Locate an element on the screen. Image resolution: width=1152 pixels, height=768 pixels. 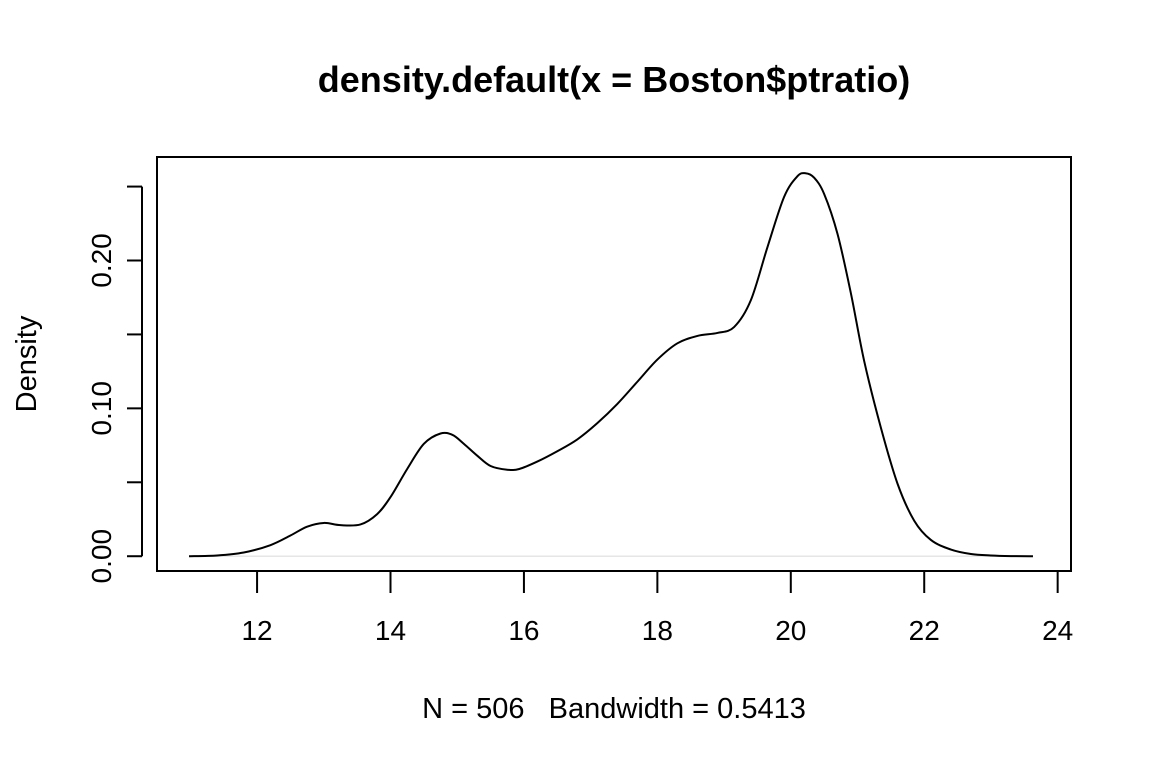
x-axis: 12 14 16 18 20 22 24 is located at coordinates (657, 608).